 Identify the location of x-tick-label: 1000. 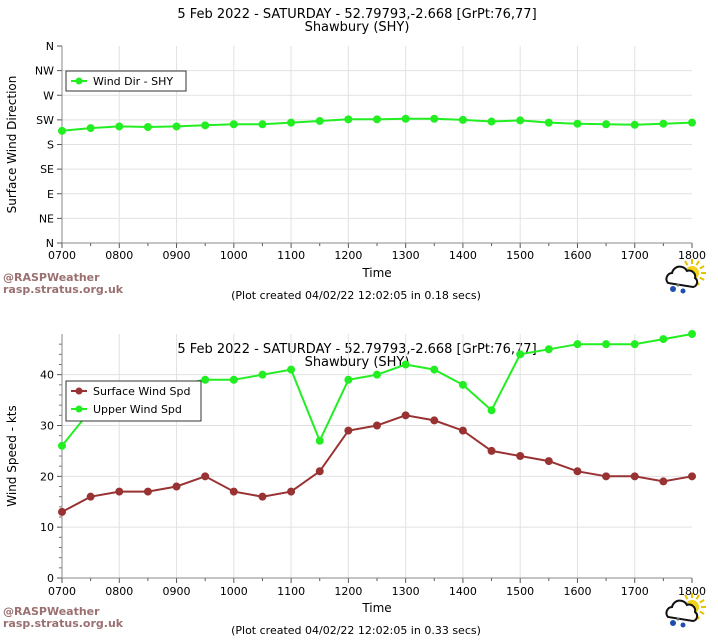
(234, 591).